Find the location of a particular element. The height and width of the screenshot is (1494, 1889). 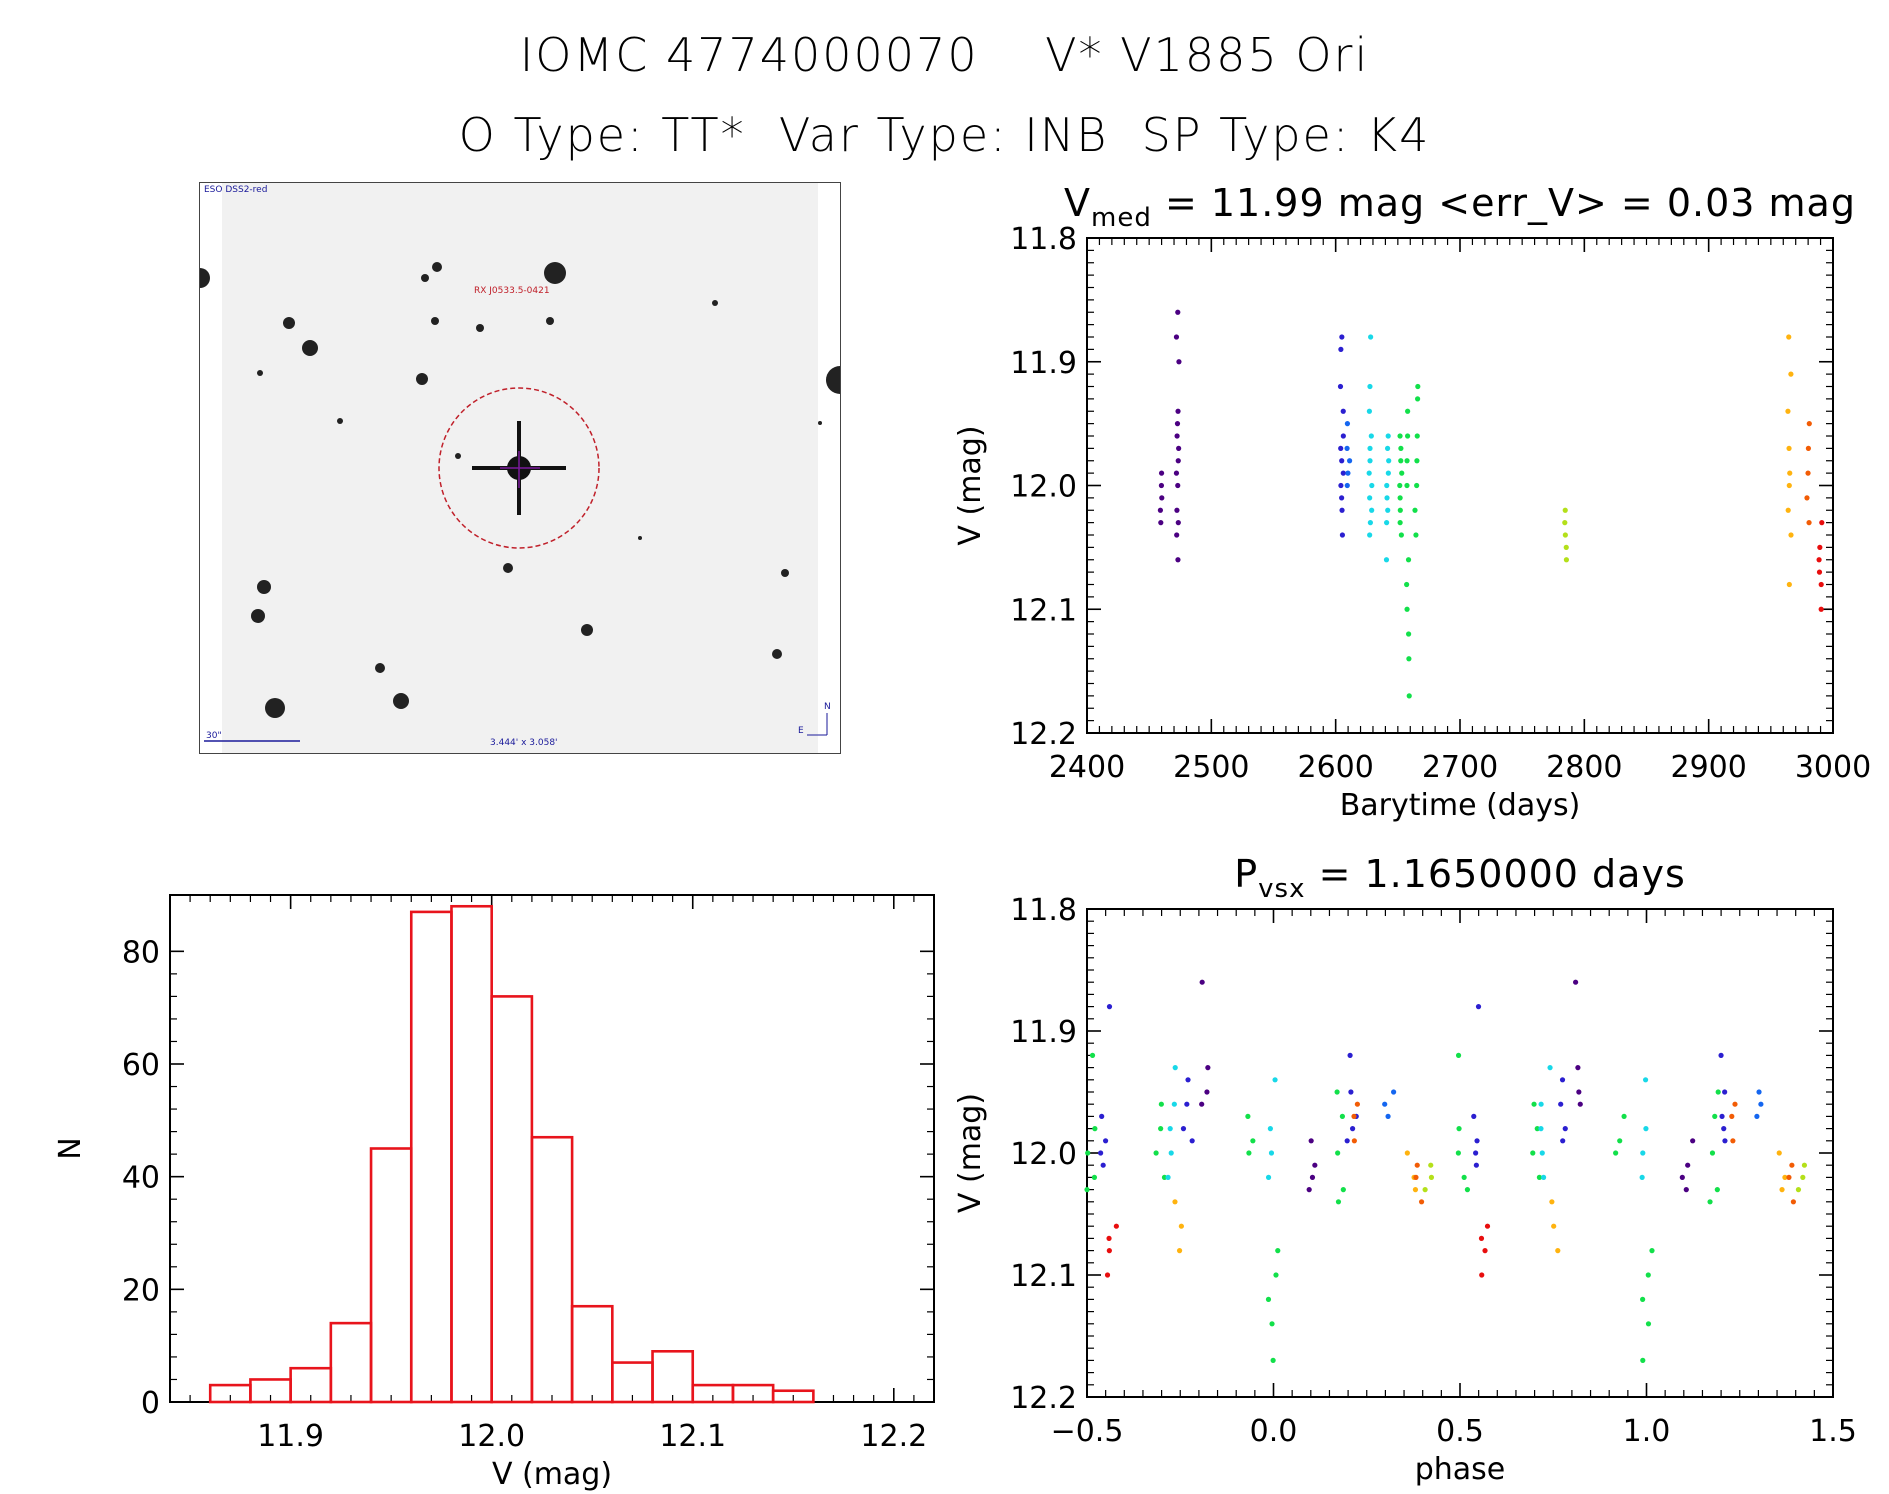

x-tick-label: 2700 is located at coordinates (1460, 767).